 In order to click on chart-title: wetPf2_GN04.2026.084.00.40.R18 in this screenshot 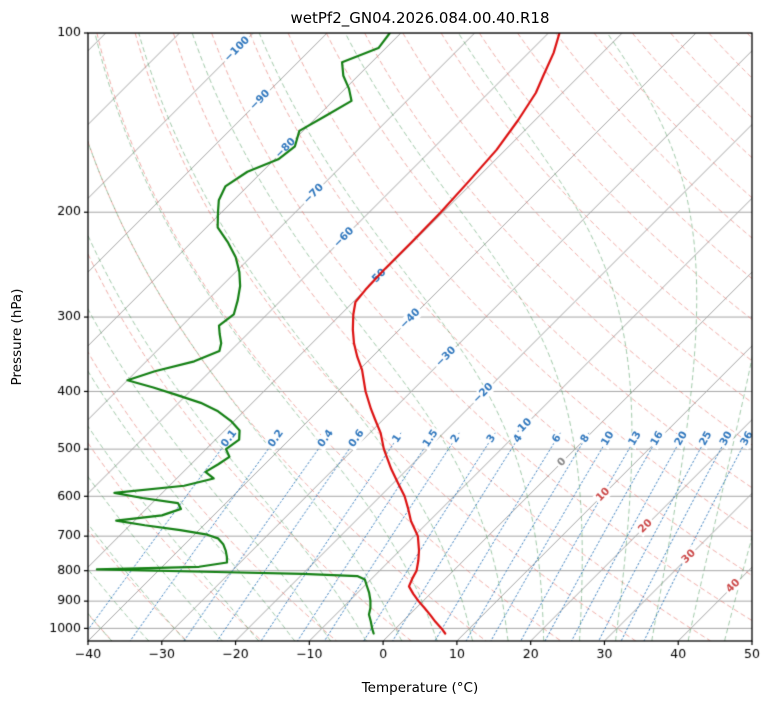, I will do `click(420, 18)`.